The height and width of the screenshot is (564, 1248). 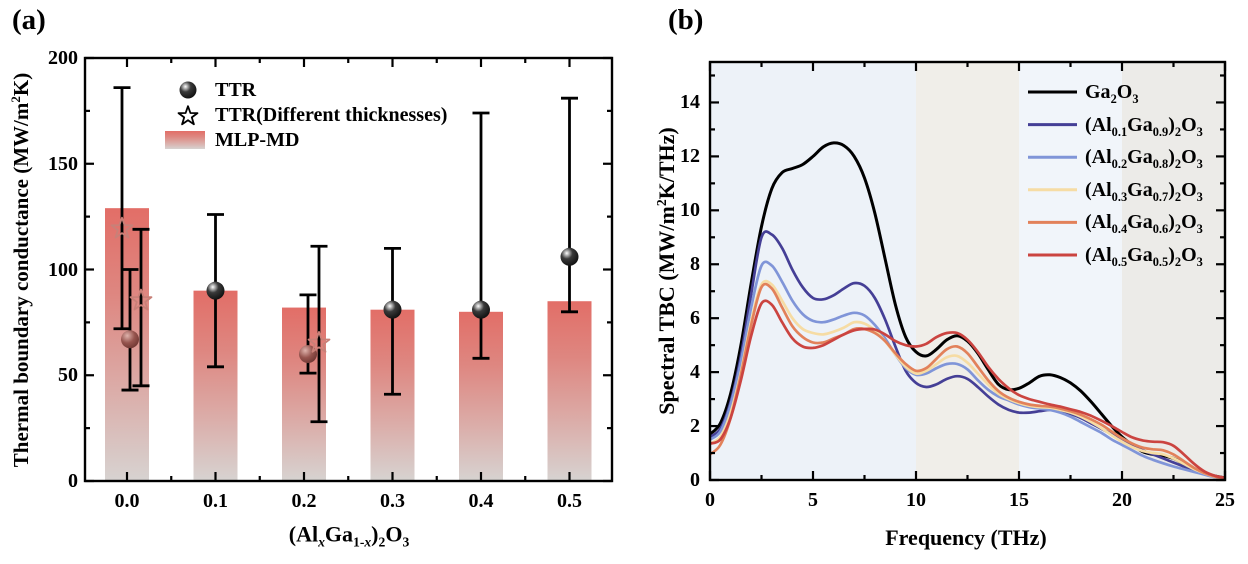 What do you see at coordinates (569, 501) in the screenshot?
I see `panel-a-x-tick-label: 0.5` at bounding box center [569, 501].